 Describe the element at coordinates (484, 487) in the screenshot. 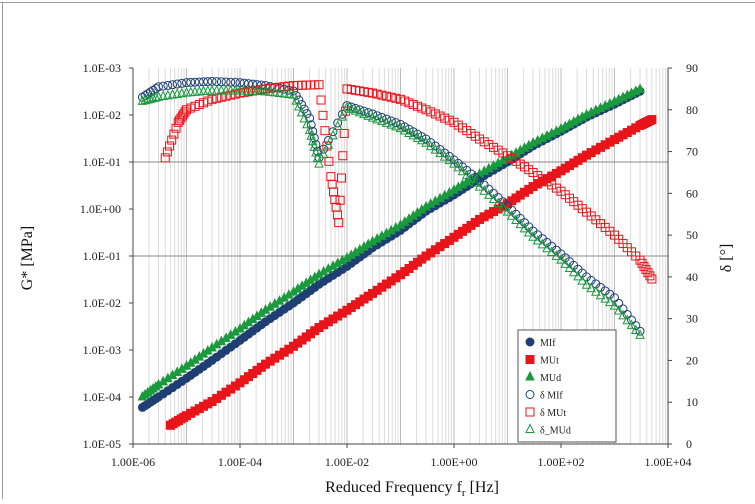

I see `x-axis-title-unit: [Hz]` at that location.